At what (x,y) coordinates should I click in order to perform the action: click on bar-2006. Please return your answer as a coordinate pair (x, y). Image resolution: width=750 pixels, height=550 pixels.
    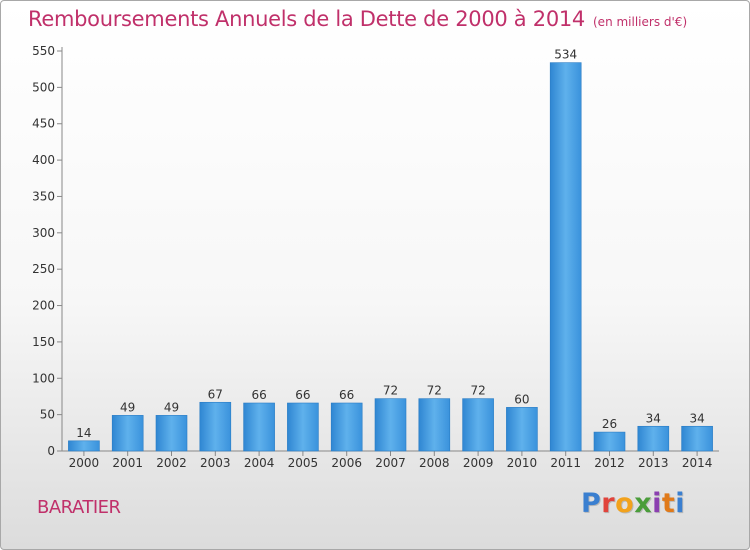
    Looking at the image, I should click on (346, 427).